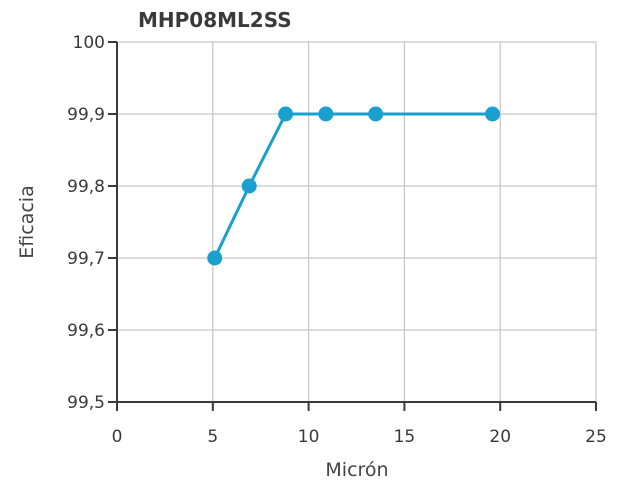 The image size is (619, 491). Describe the element at coordinates (596, 437) in the screenshot. I see `x-tick-label: 25` at that location.